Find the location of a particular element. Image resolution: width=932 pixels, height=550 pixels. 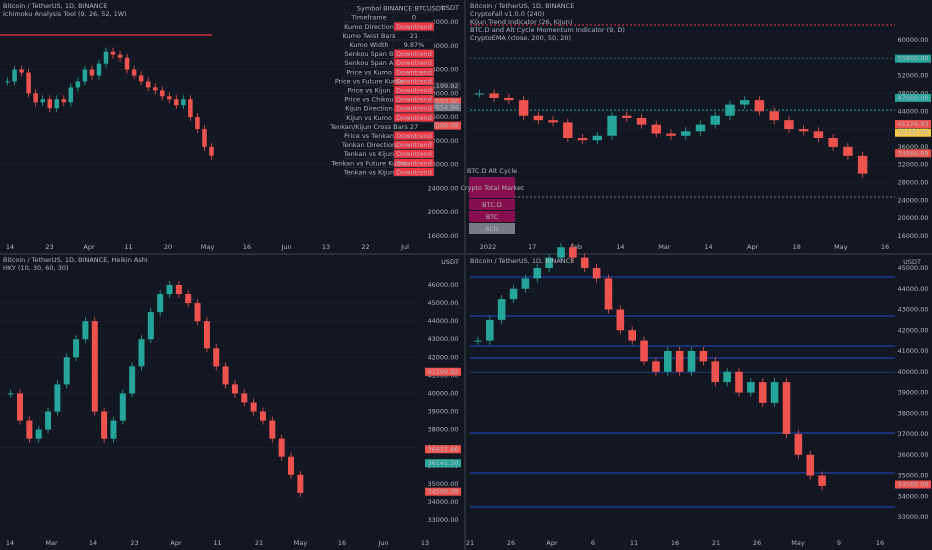

table-value: 21 is located at coordinates (414, 36).